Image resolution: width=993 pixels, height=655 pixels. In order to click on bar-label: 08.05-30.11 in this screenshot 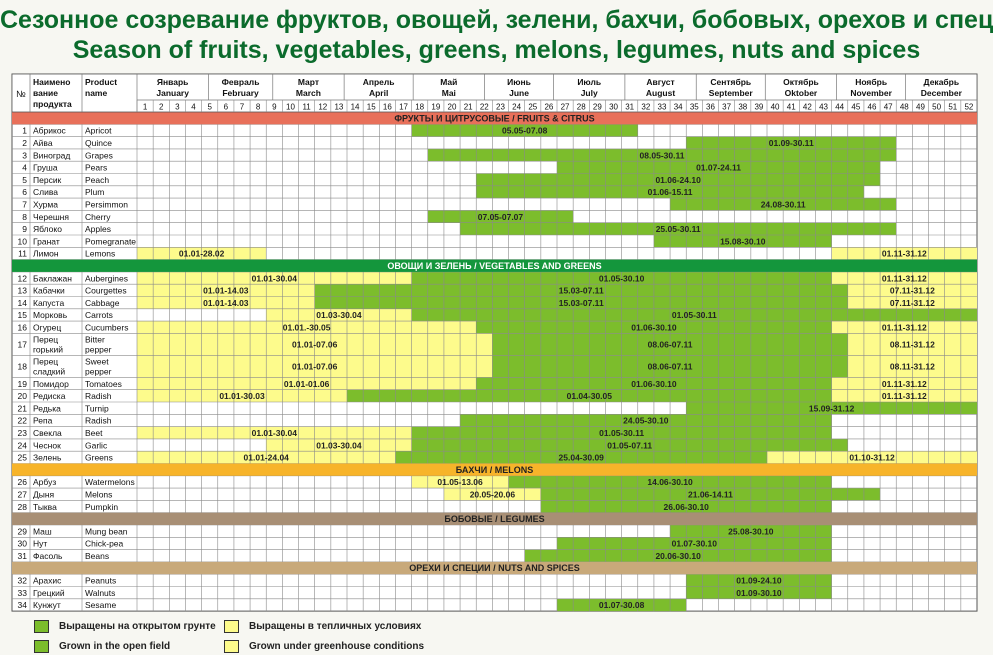, I will do `click(662, 155)`.